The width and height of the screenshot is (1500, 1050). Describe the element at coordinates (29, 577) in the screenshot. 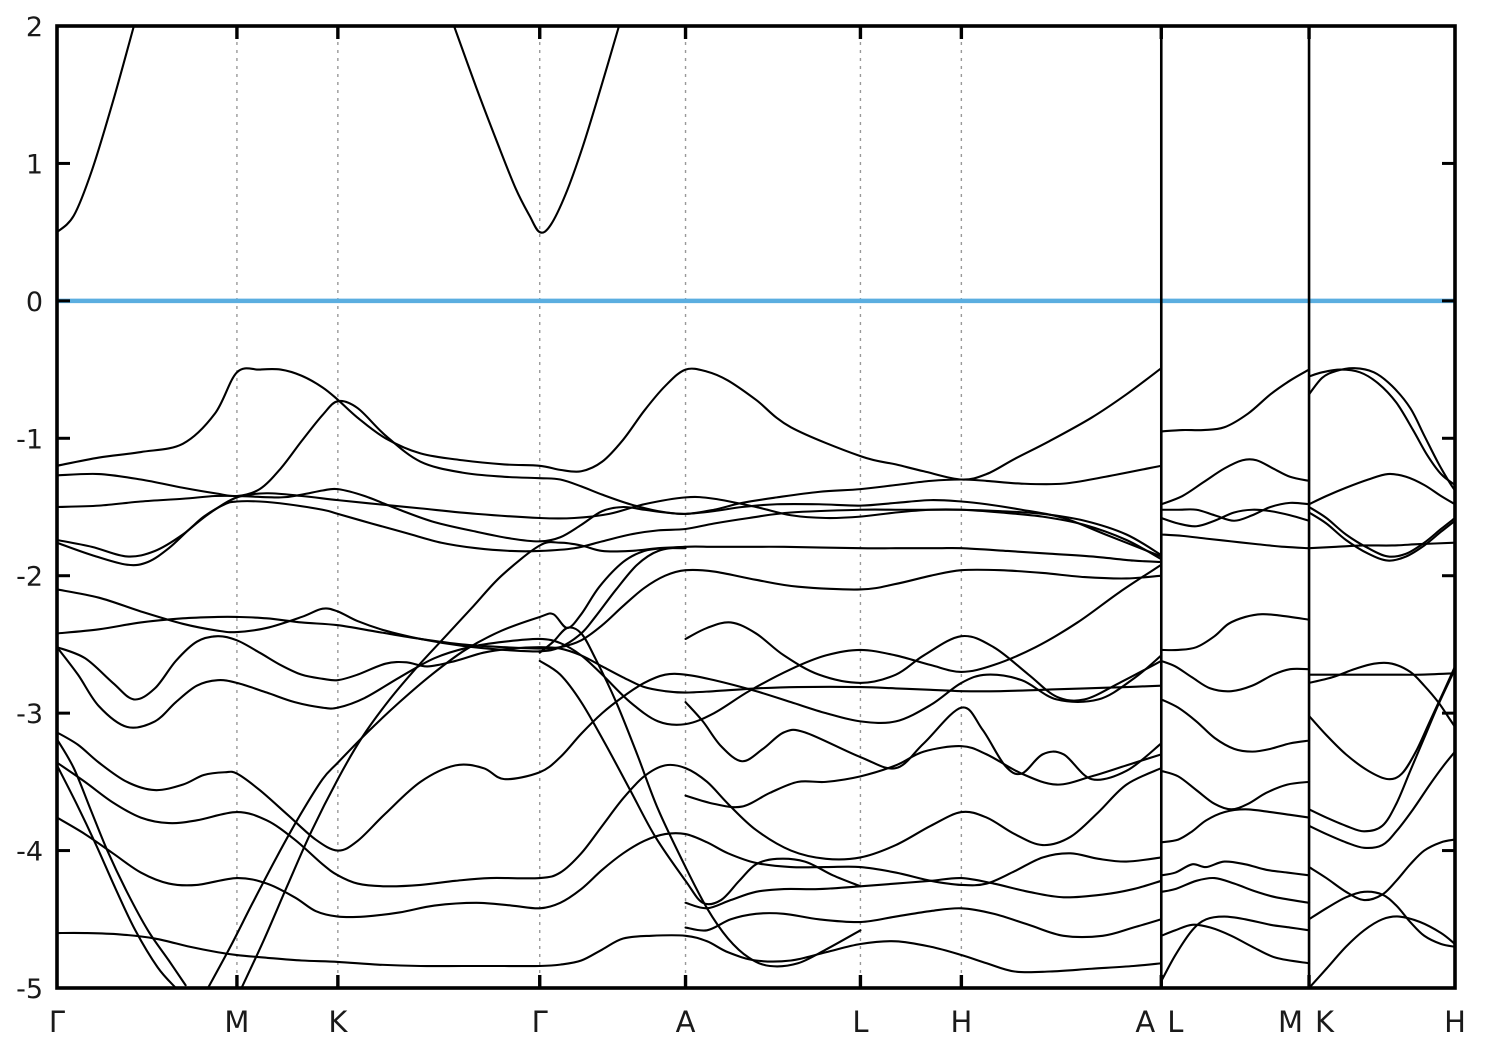

I see `y-axis-label: -2` at that location.